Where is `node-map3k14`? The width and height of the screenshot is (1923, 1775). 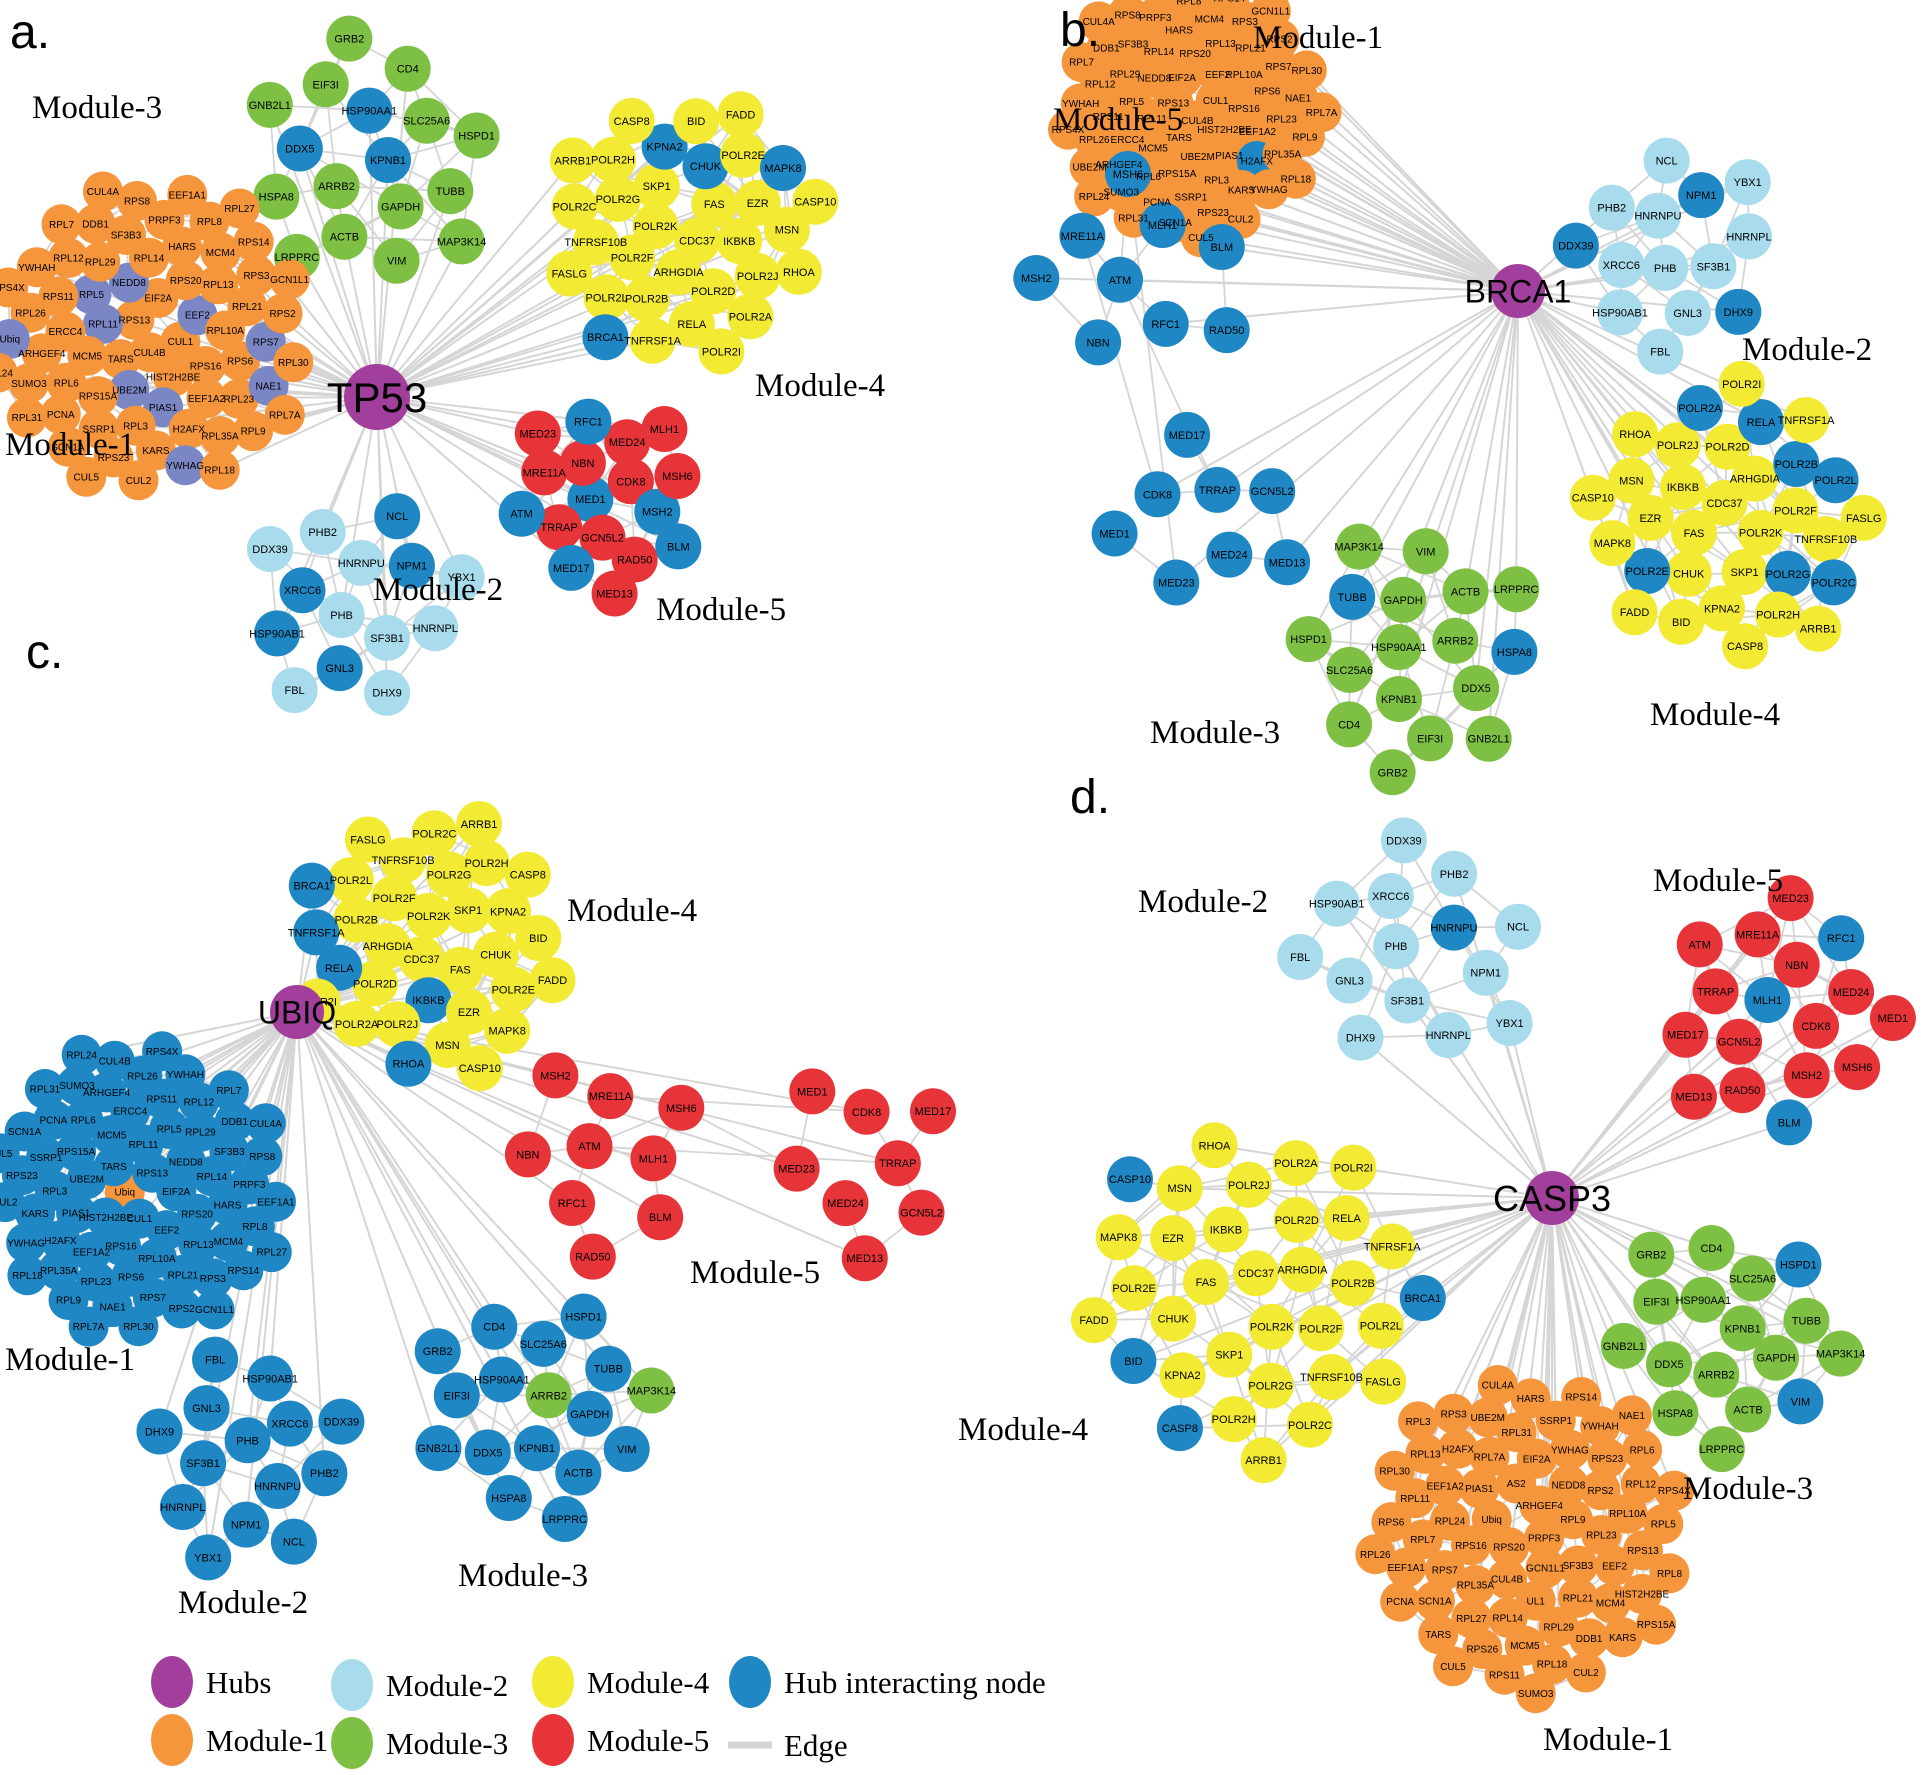
node-map3k14 is located at coordinates (651, 1390).